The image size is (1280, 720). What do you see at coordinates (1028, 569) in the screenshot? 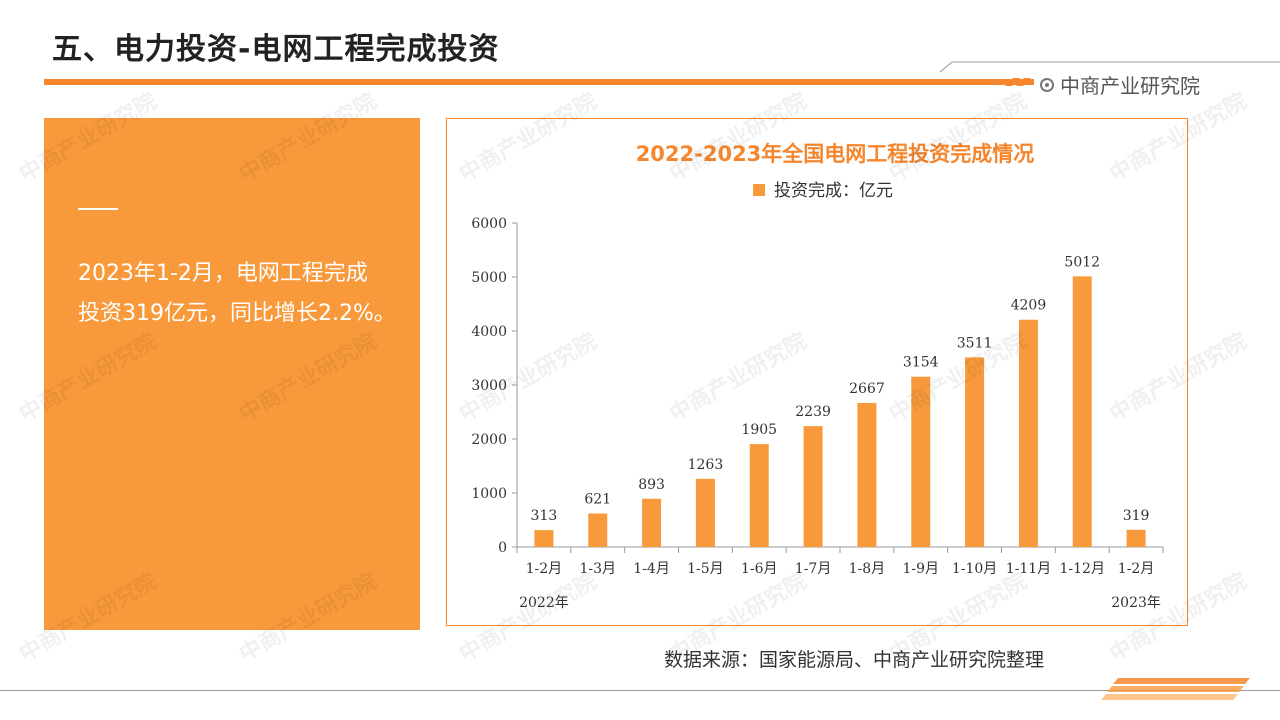
I see `x-tick-label: 1-11月` at bounding box center [1028, 569].